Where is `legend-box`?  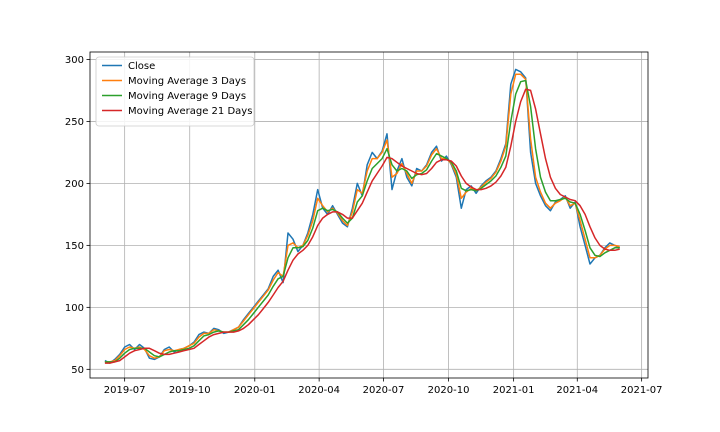
legend-box is located at coordinates (175, 91).